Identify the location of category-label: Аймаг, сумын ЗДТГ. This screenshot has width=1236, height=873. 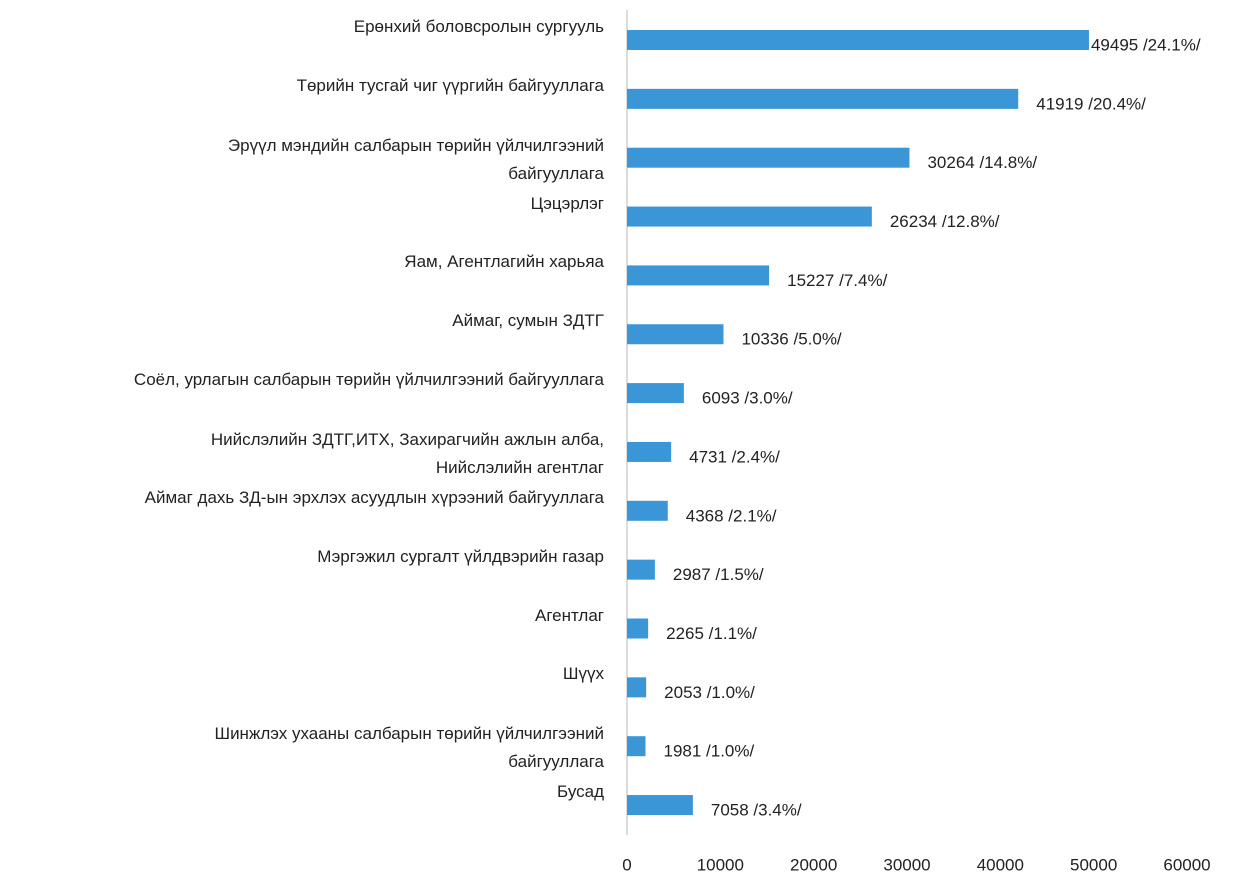
(528, 321).